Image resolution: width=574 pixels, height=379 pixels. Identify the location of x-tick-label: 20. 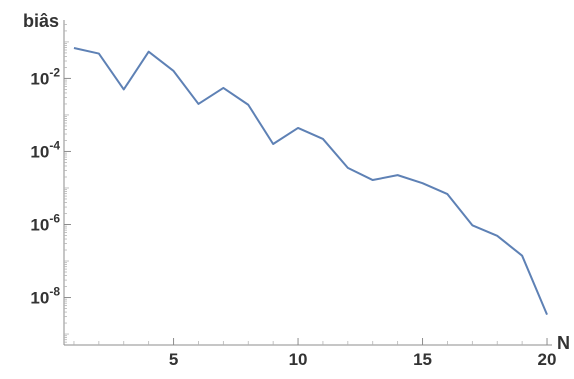
(547, 359).